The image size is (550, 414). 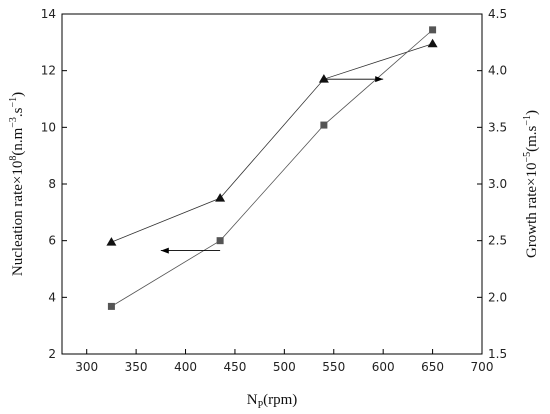 I want to click on y-right-tick-label: 4.5, so click(x=497, y=14).